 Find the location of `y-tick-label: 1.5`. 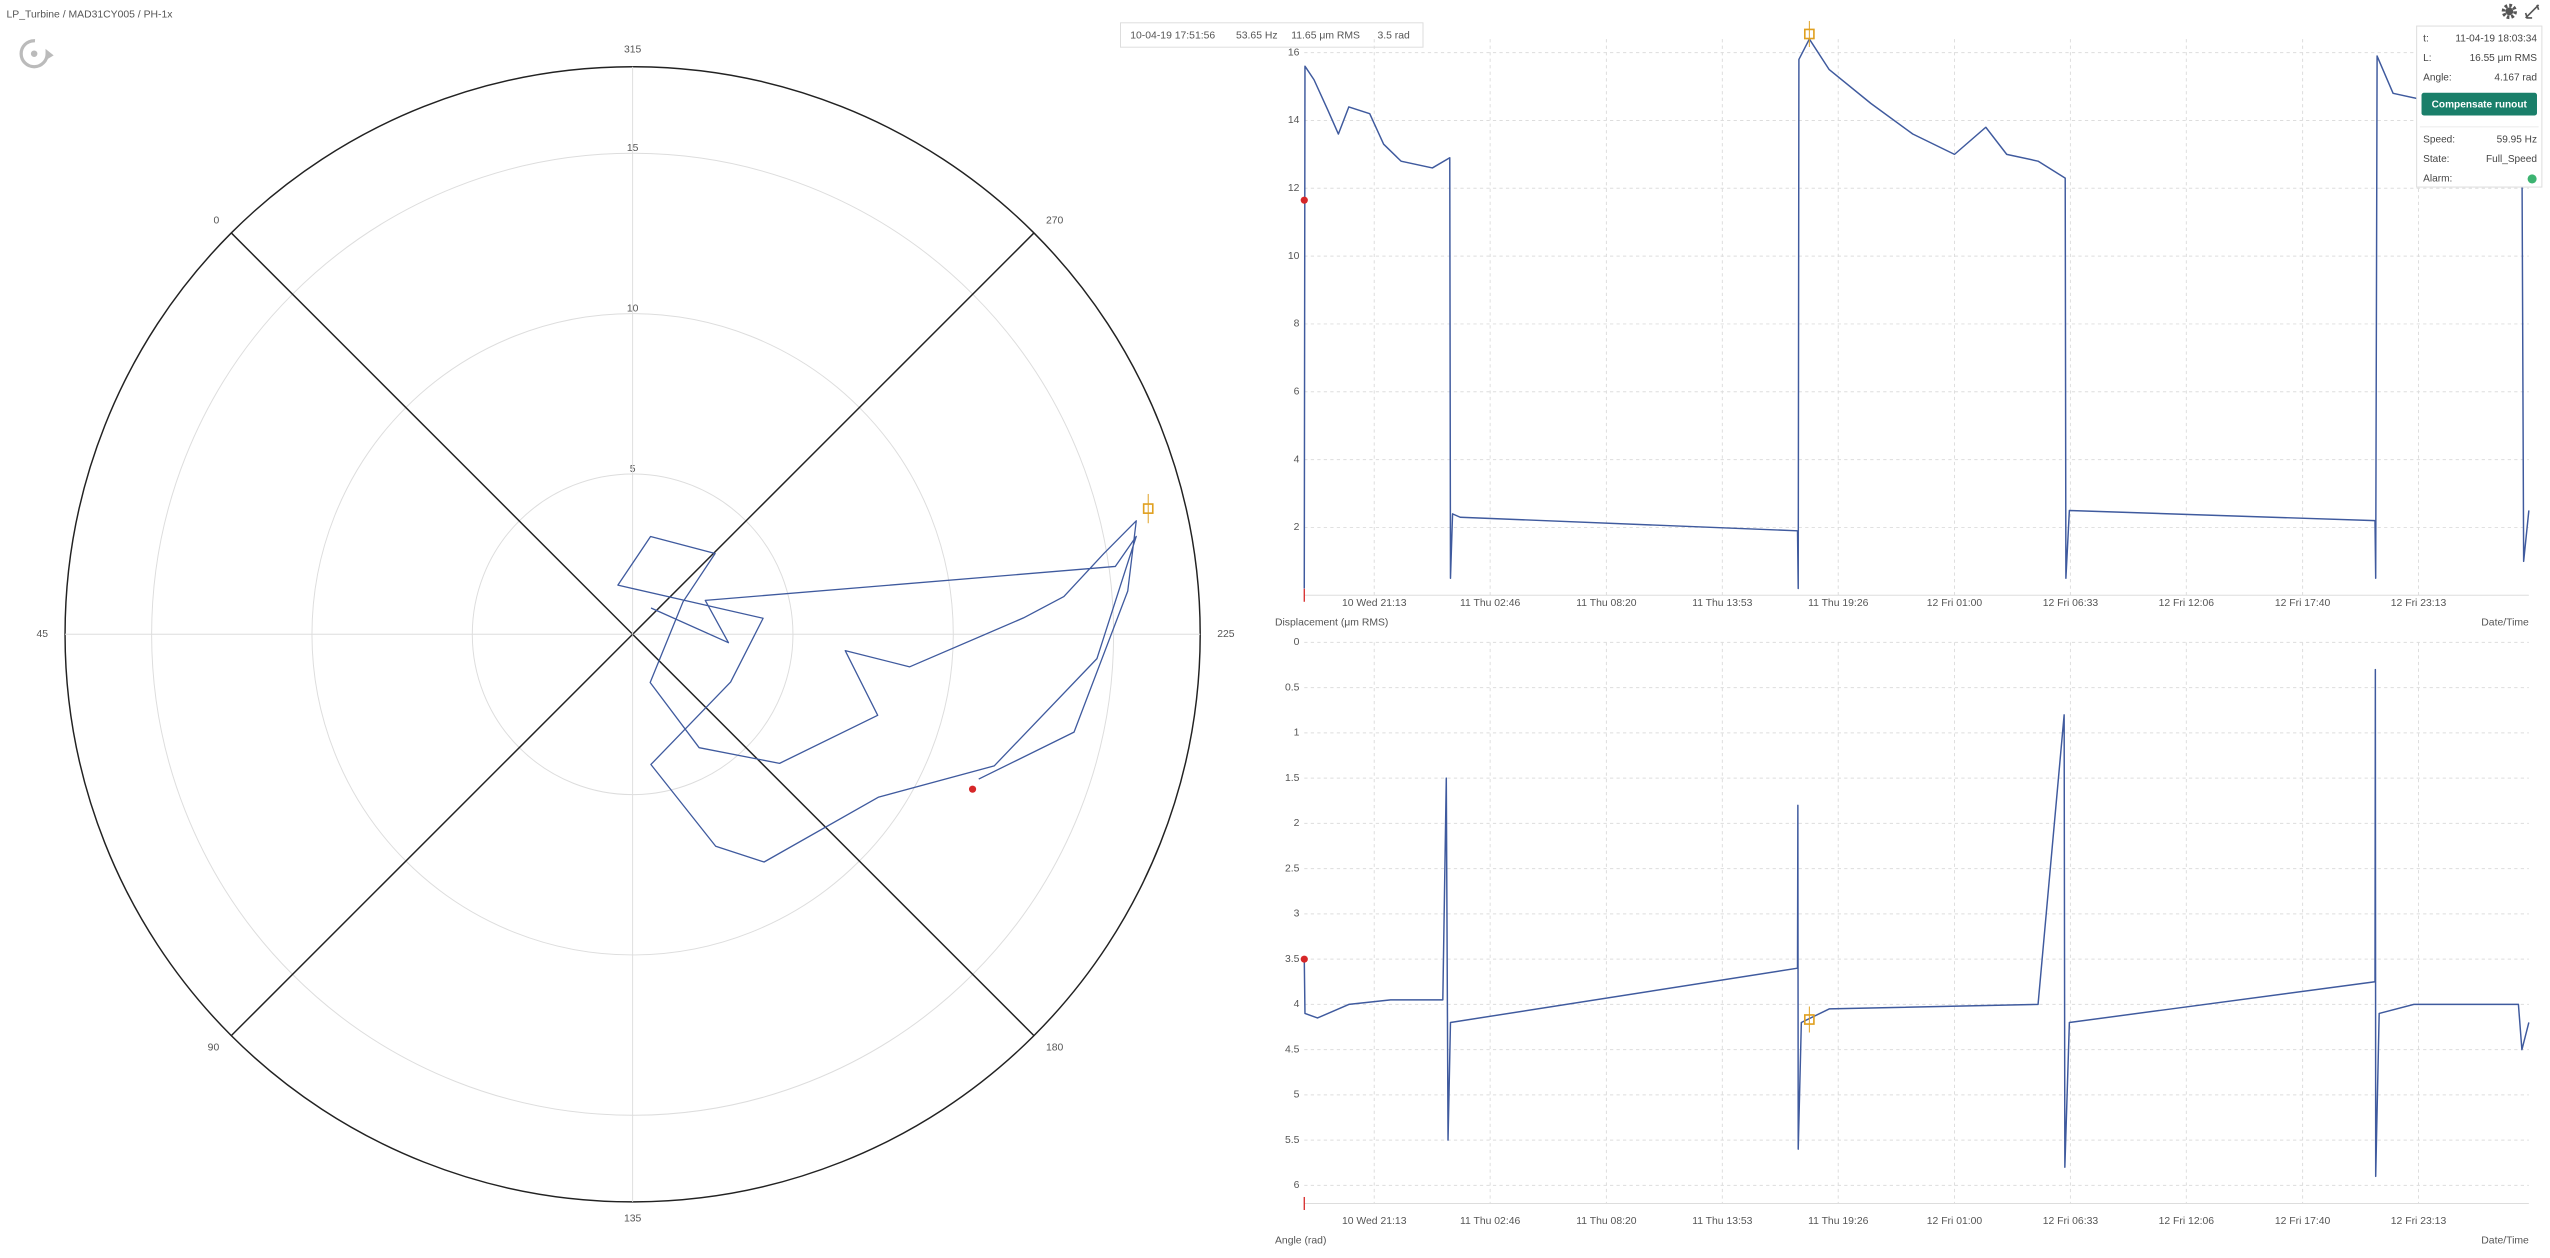

y-tick-label: 1.5 is located at coordinates (1292, 778).